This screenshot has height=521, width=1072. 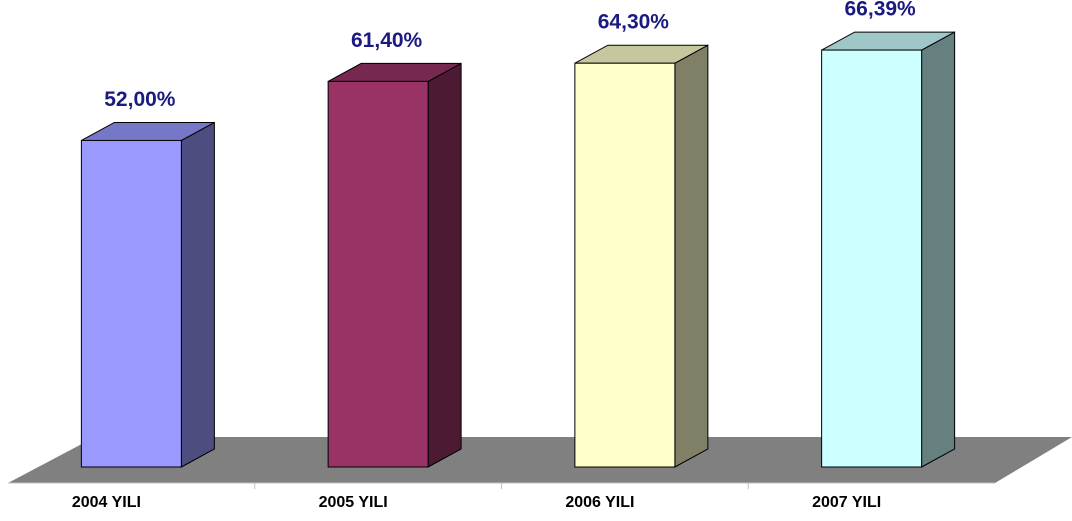 I want to click on value-label: 64,30%, so click(x=634, y=22).